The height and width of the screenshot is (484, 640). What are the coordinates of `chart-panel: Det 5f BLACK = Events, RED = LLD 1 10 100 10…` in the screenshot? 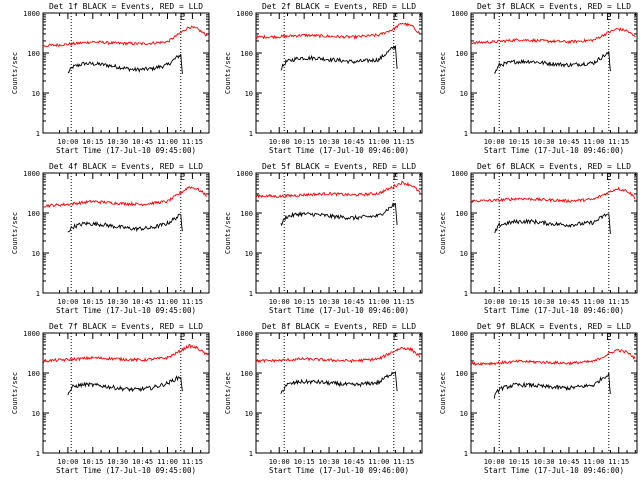 It's located at (323, 238).